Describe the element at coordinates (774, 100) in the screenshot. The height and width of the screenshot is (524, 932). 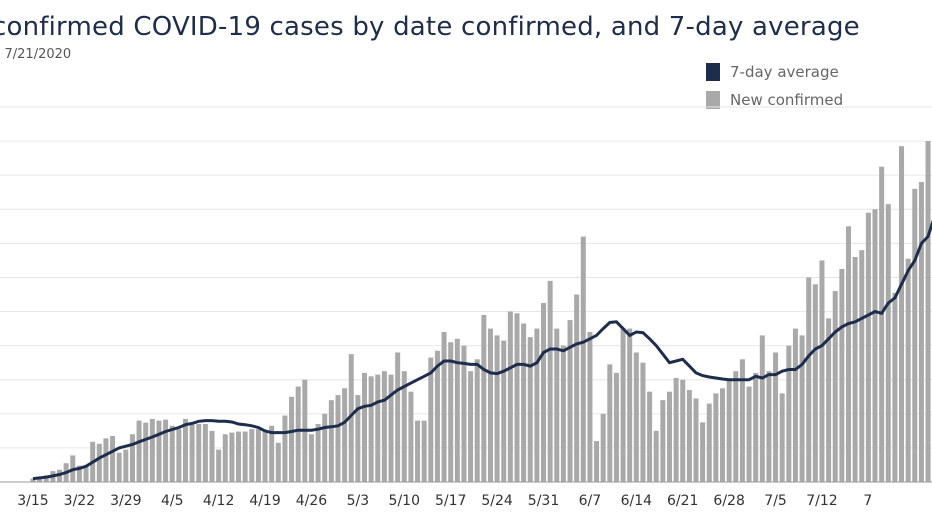
I see `legend-item-new-confirmed: New confirmed` at that location.